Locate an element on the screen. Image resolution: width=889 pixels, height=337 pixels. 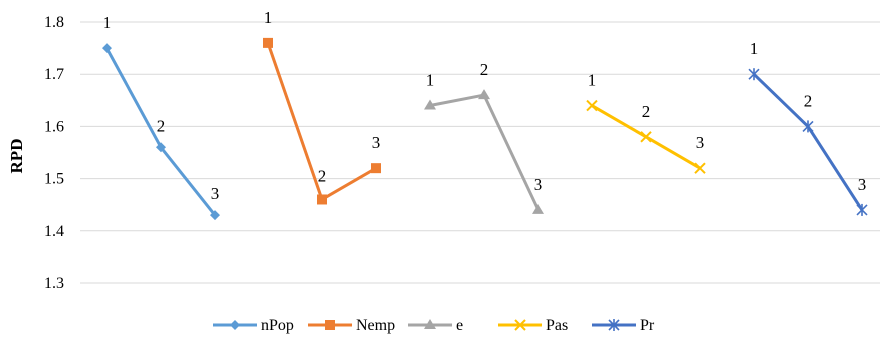
legend-label: Nemp is located at coordinates (375, 325).